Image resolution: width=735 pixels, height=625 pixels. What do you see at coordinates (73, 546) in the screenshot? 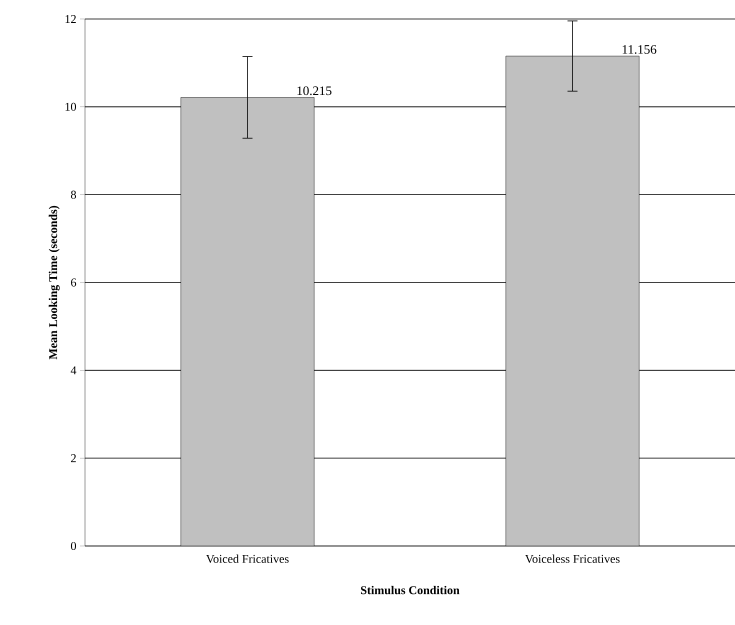
I see `y-tick-label: 0` at bounding box center [73, 546].